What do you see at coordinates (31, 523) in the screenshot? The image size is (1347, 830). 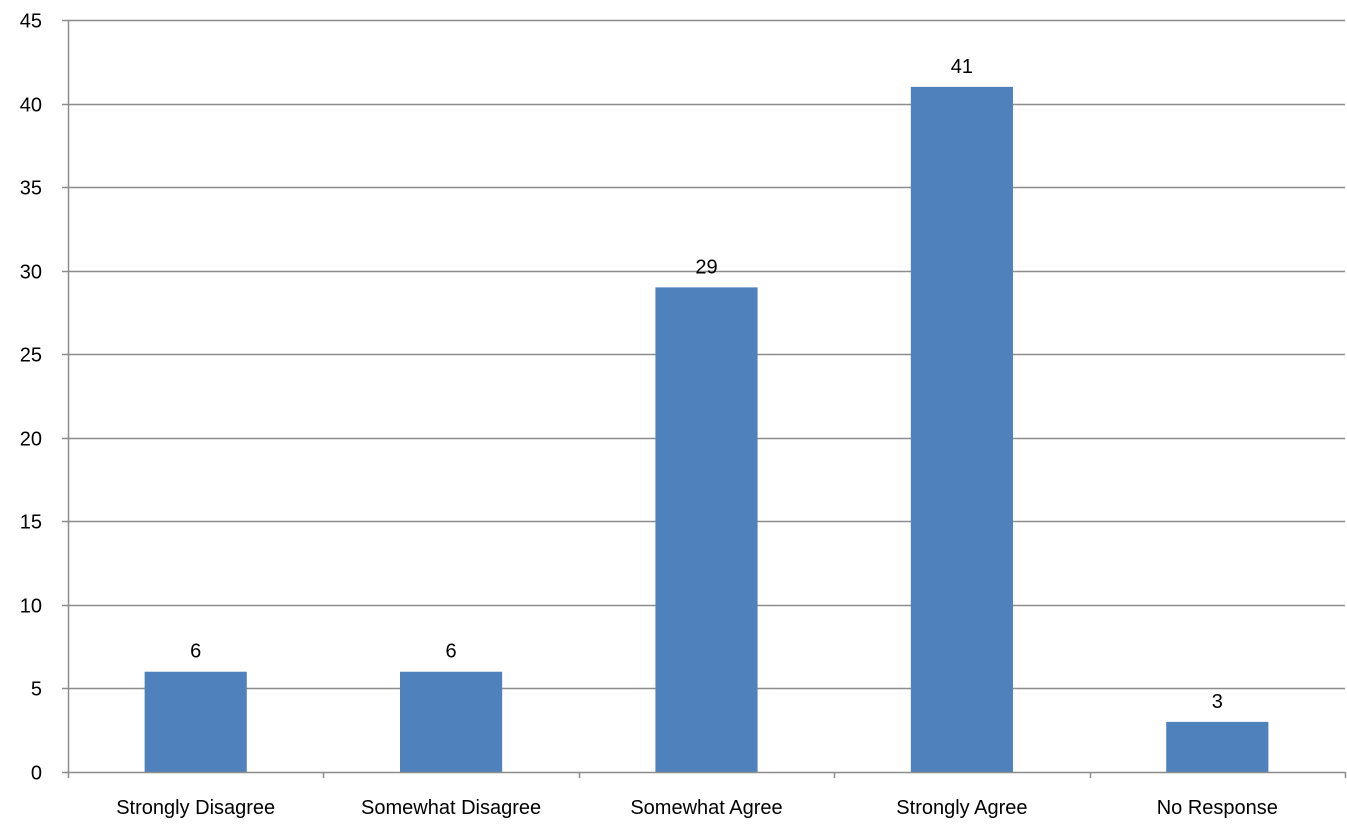 I see `y-tick-label: 15` at bounding box center [31, 523].